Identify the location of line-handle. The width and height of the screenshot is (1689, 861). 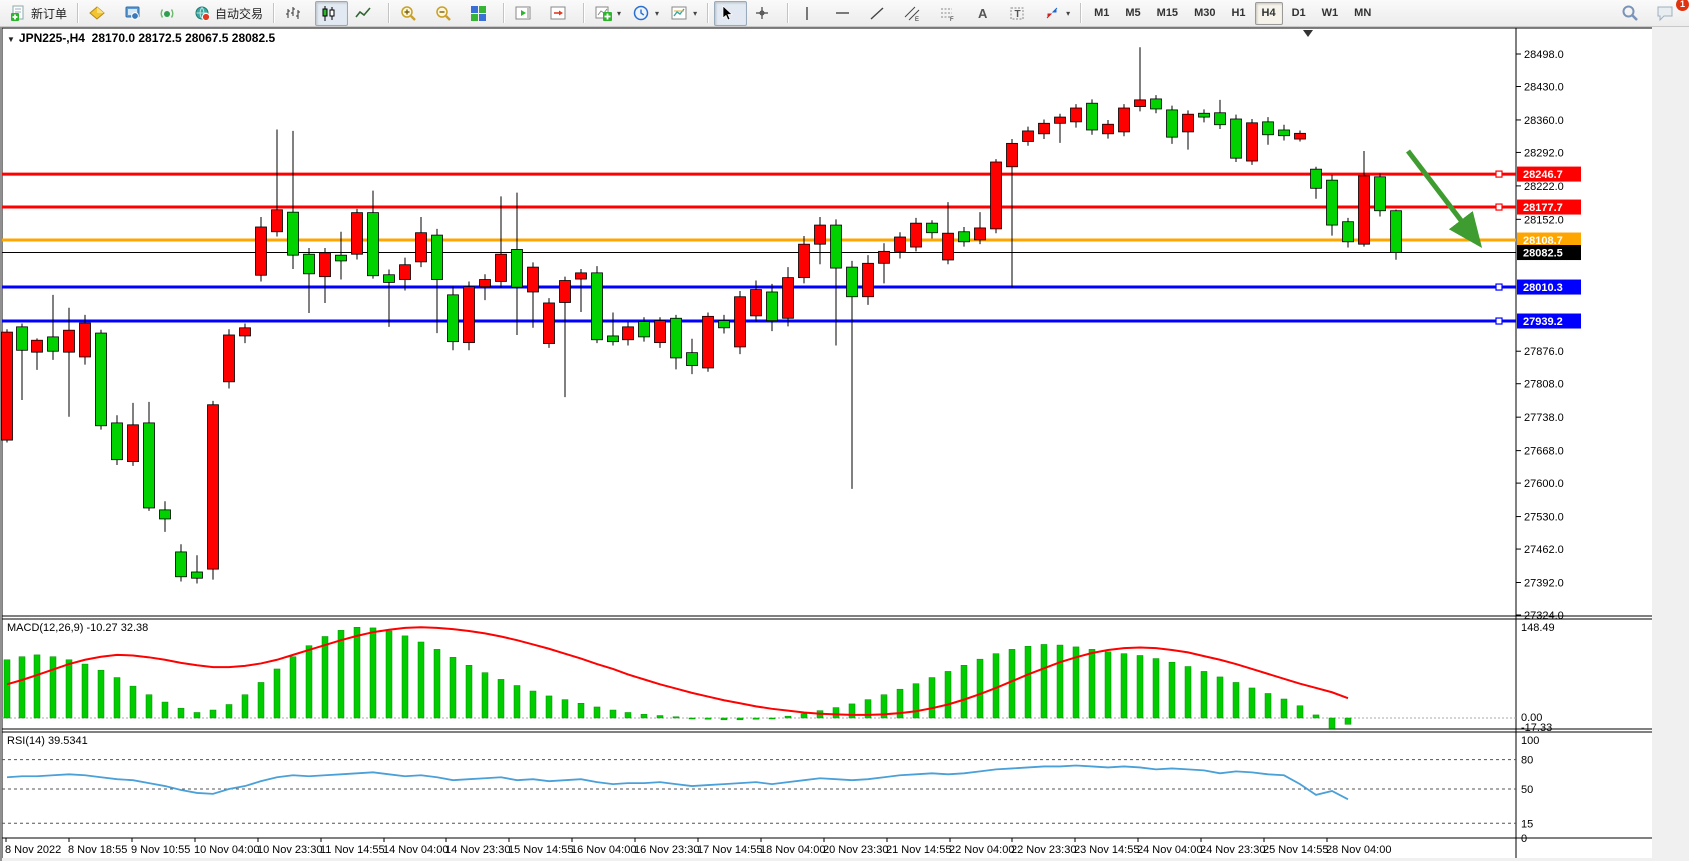
(1499, 321).